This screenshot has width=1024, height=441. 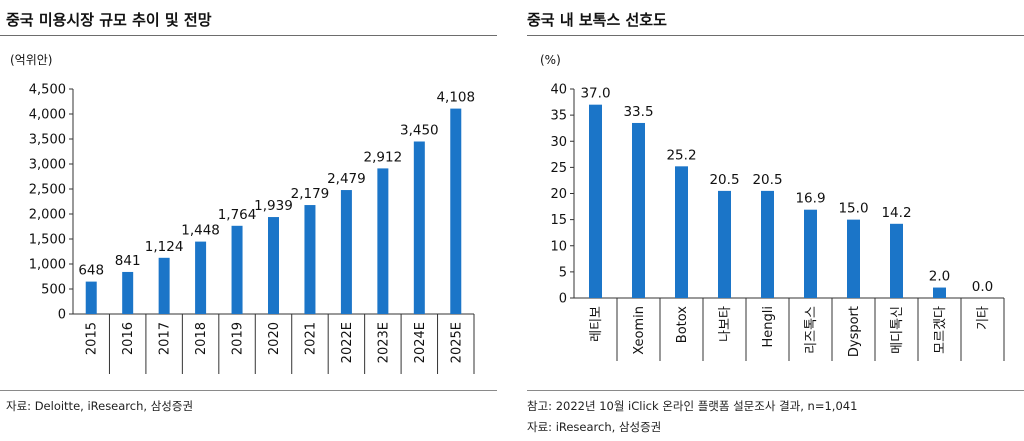 What do you see at coordinates (550, 60) in the screenshot?
I see `right-unit-label: (%)` at bounding box center [550, 60].